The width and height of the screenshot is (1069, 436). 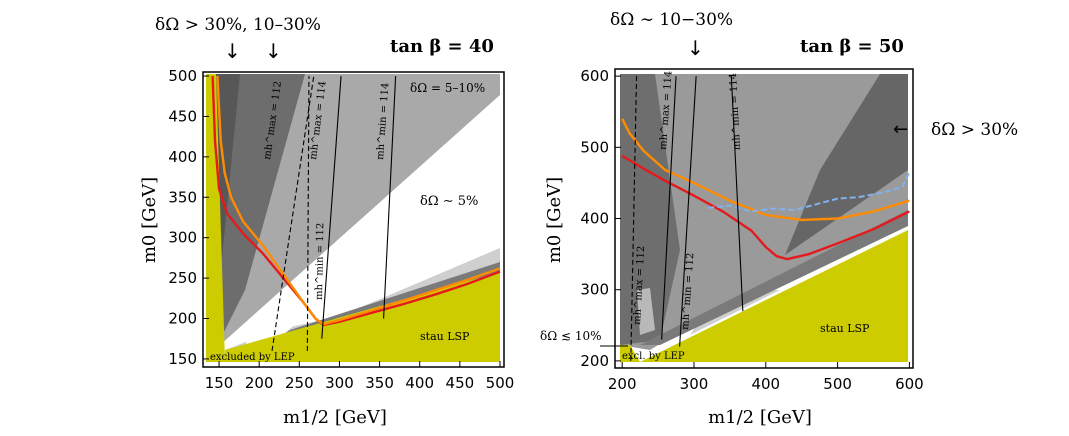 What do you see at coordinates (445, 336) in the screenshot?
I see `left-annot-lsp: stau LSP` at bounding box center [445, 336].